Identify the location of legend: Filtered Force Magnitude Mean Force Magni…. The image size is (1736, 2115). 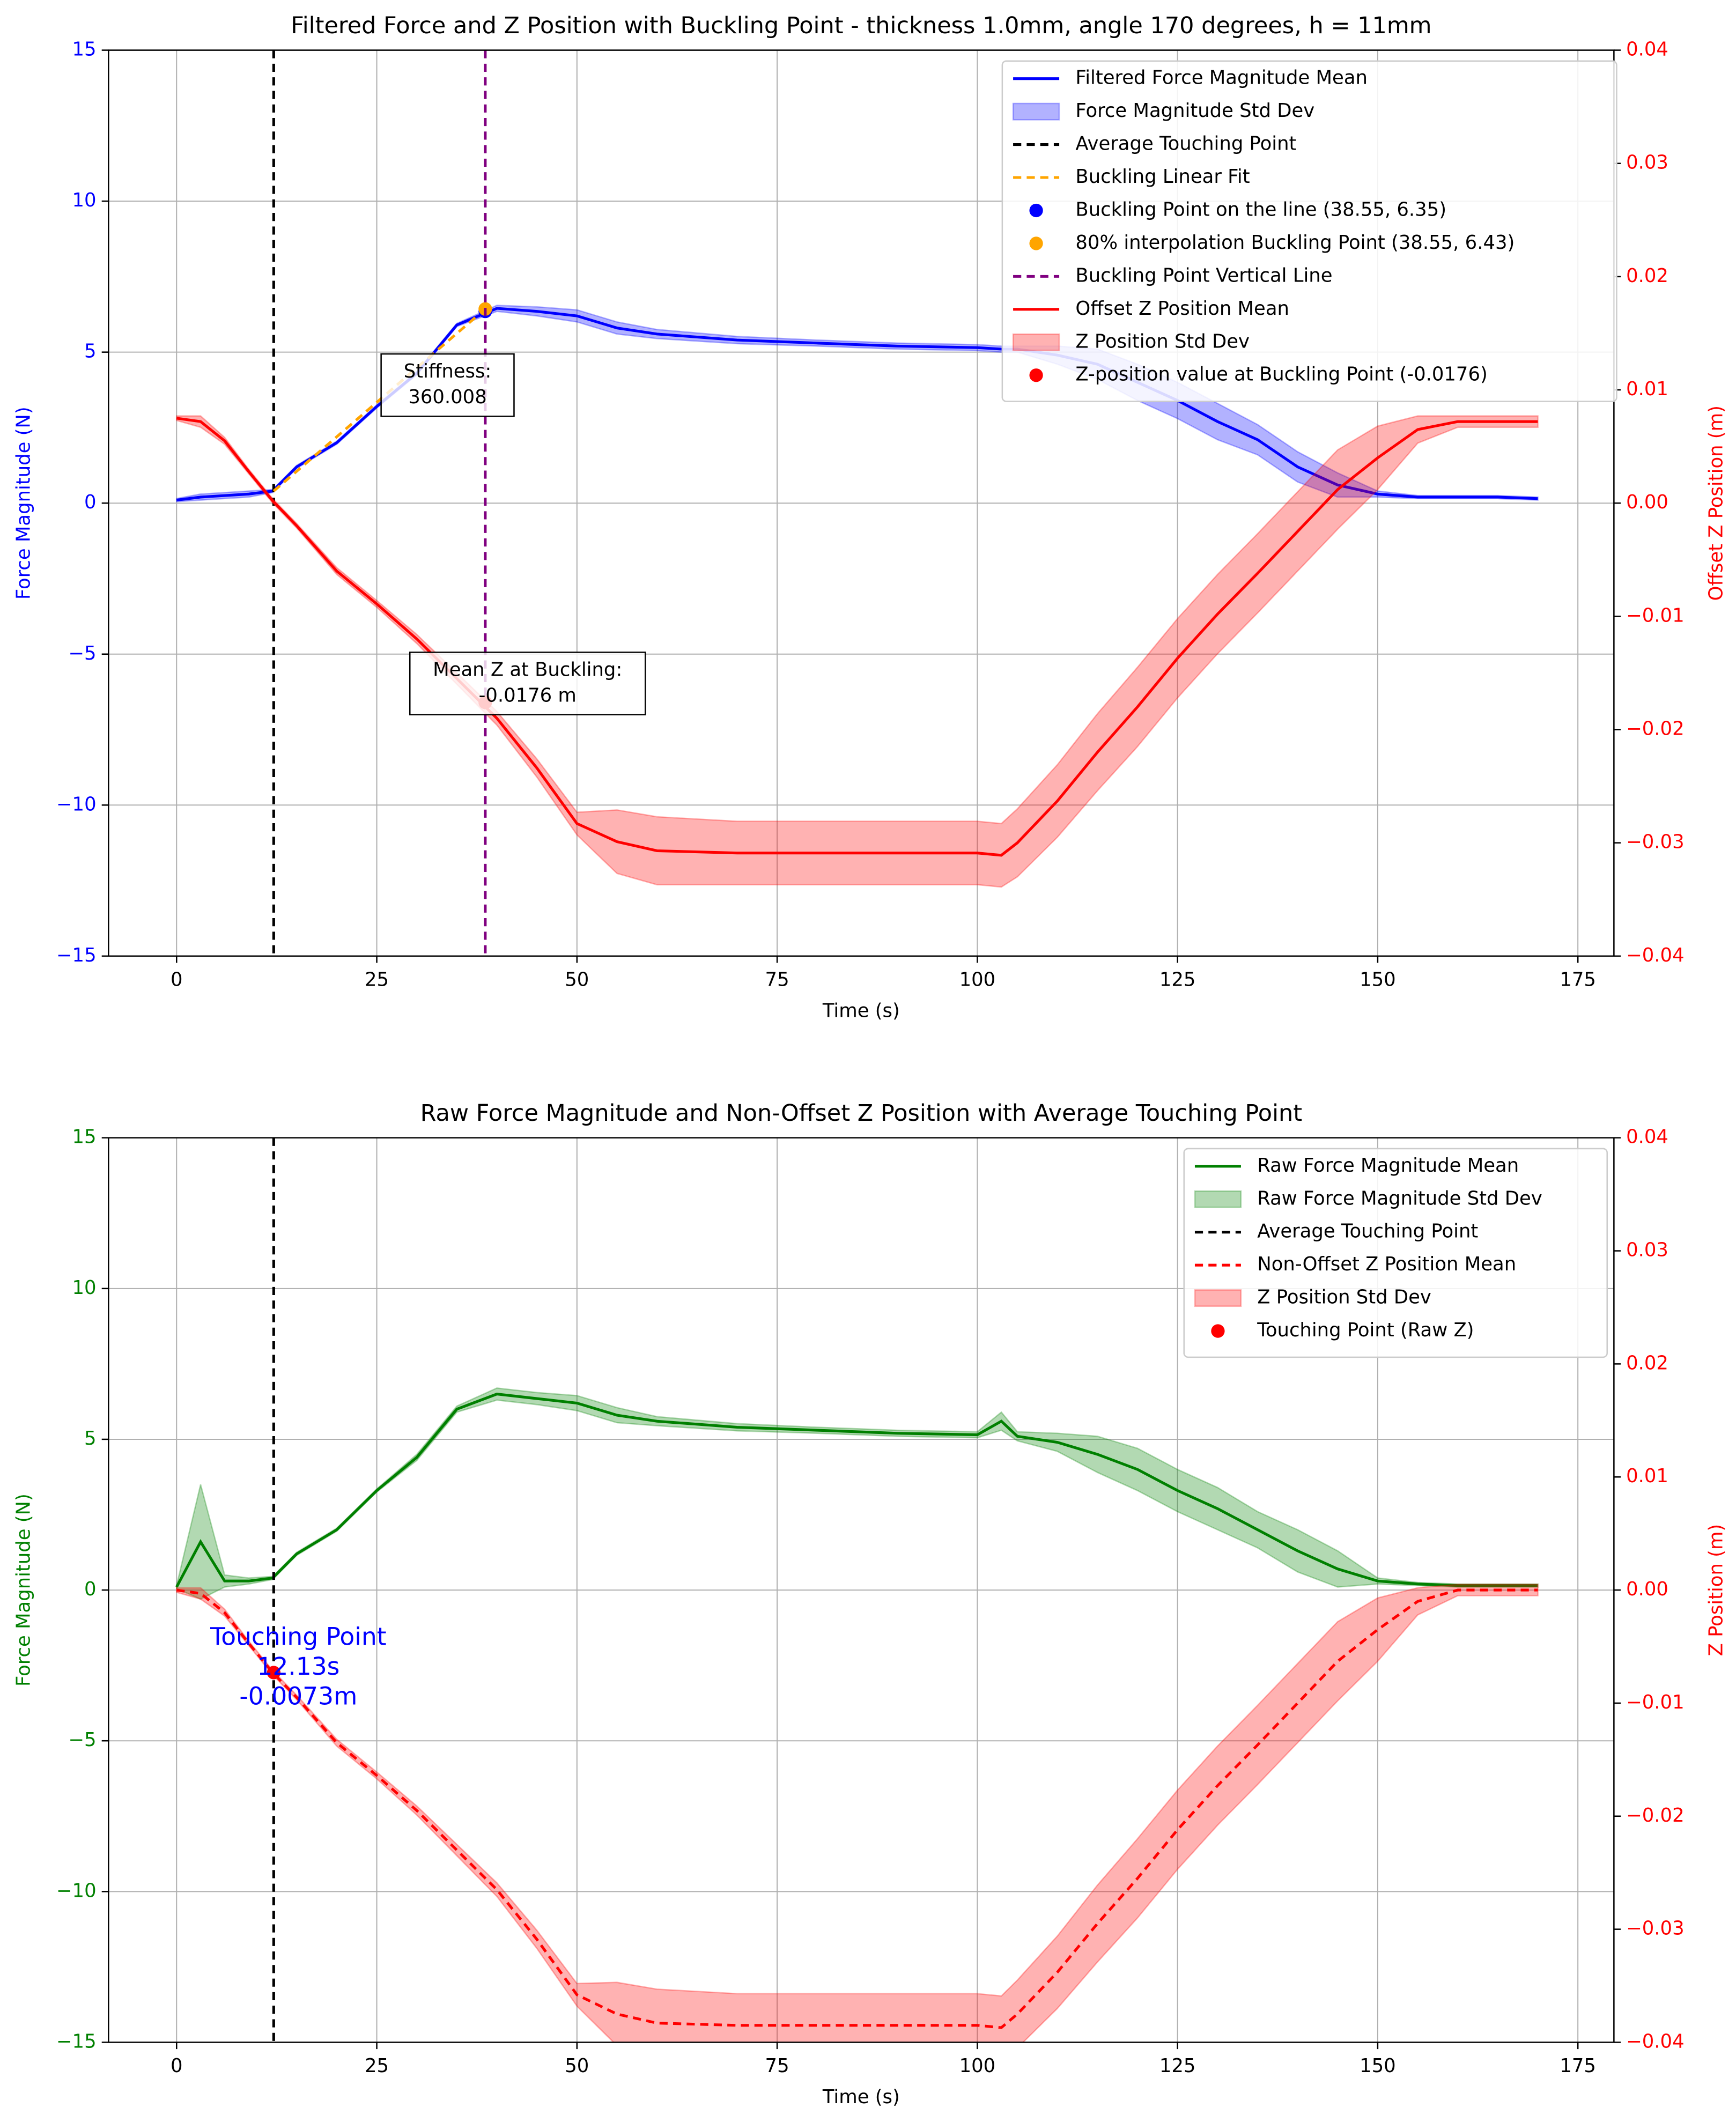
(1309, 231).